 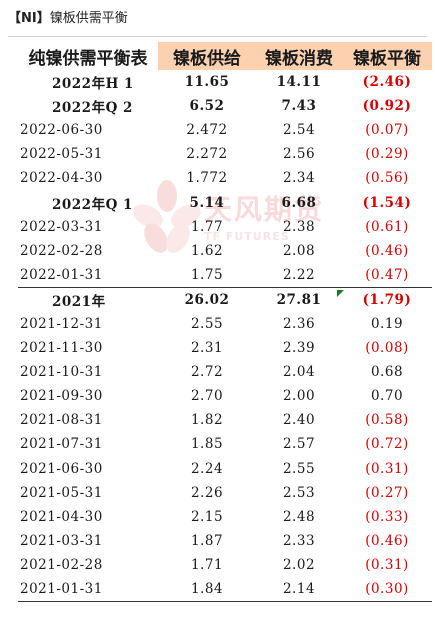 What do you see at coordinates (207, 299) in the screenshot?
I see `row-supply: 26.02` at bounding box center [207, 299].